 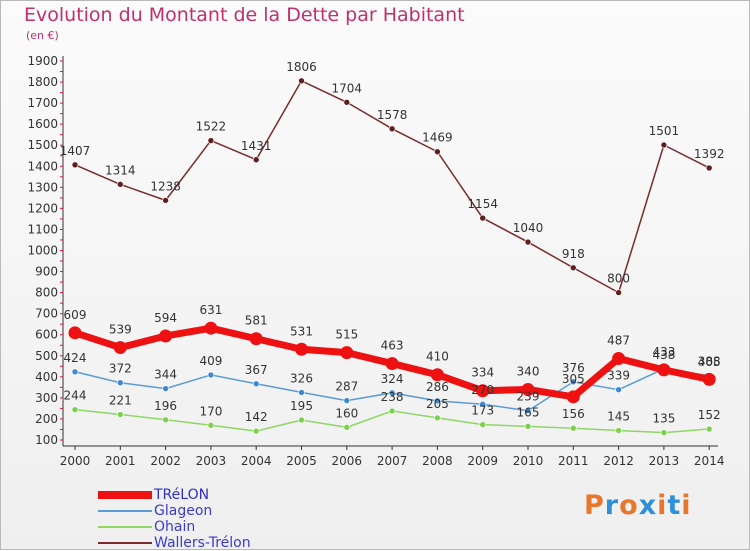 I want to click on data-label-glageon: 270, so click(x=482, y=390).